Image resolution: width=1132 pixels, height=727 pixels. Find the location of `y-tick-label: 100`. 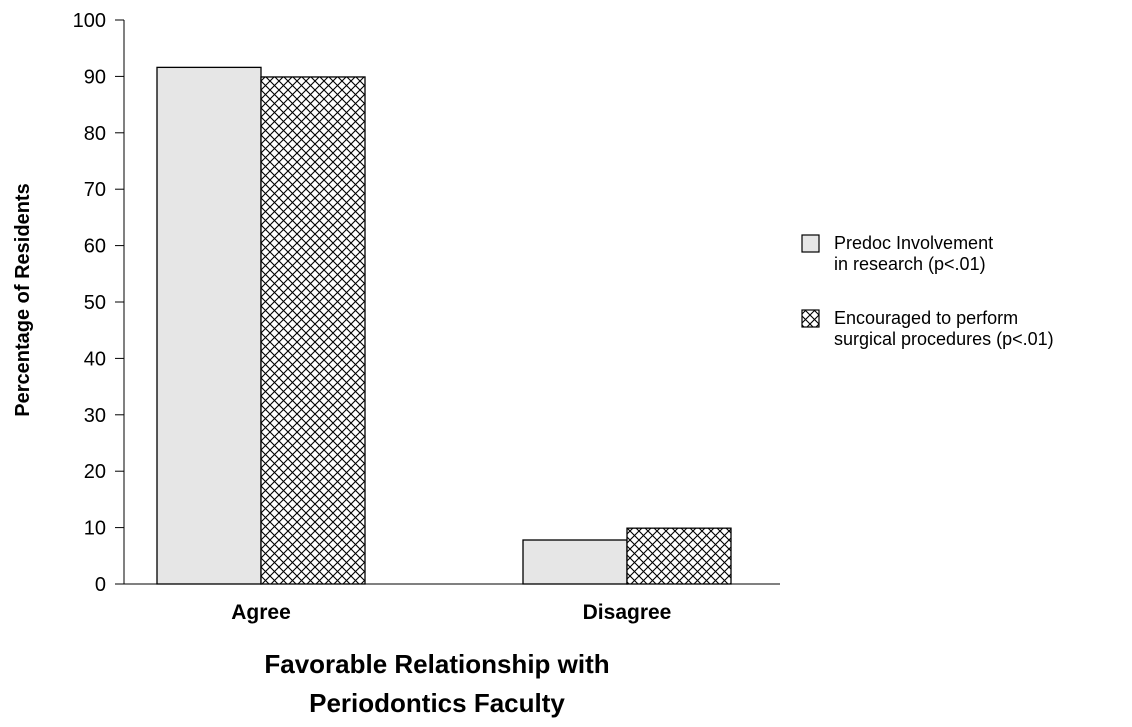

y-tick-label: 100 is located at coordinates (89, 21).